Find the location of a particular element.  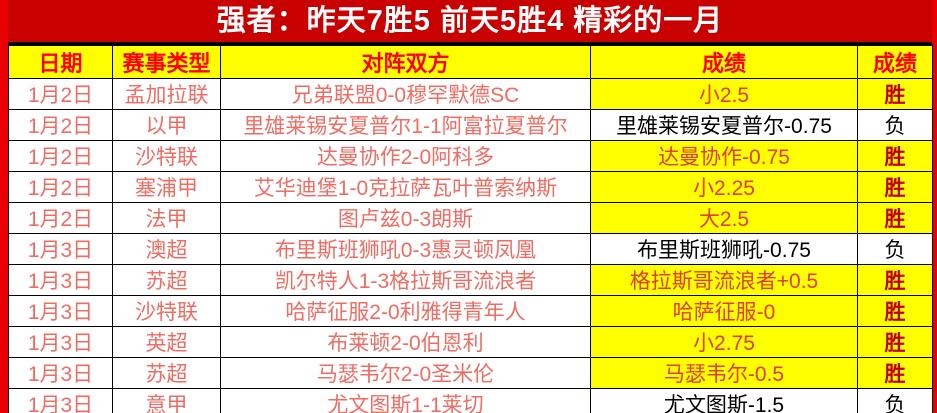

col-header-date: 日期 is located at coordinates (60, 62).